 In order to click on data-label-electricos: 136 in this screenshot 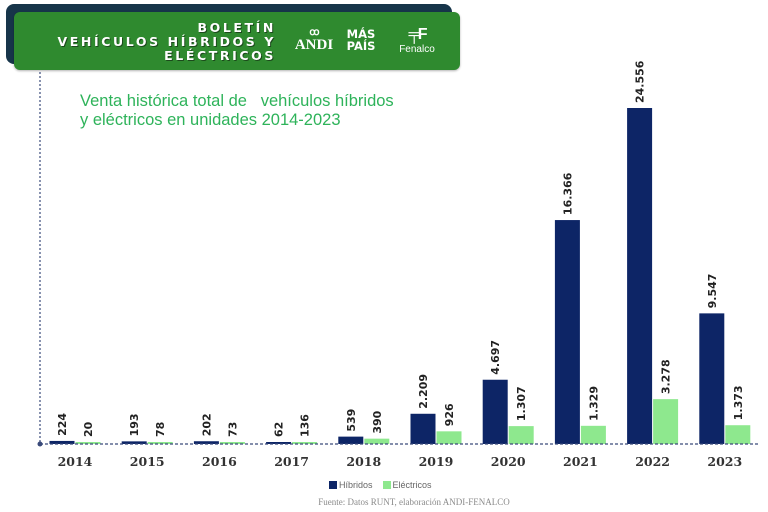, I will do `click(305, 425)`.